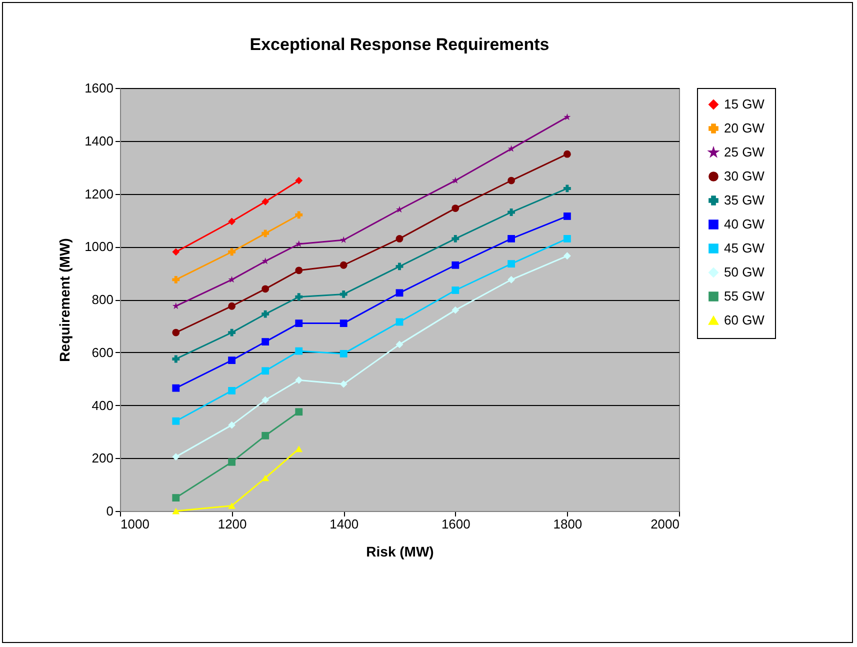 Image resolution: width=857 pixels, height=647 pixels. I want to click on y-tick-label: 1000, so click(99, 246).